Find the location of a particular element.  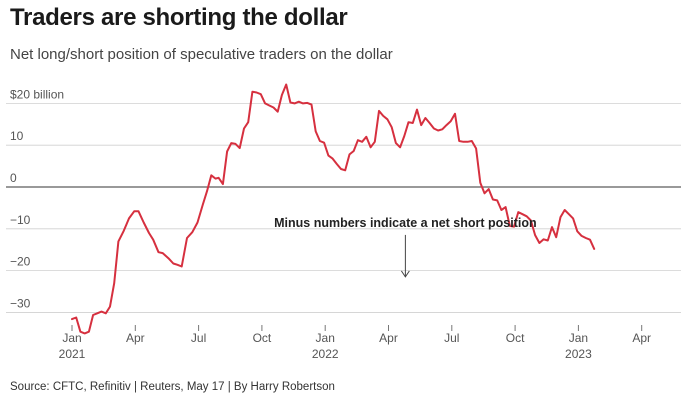

x-tick-year-label: 2023 is located at coordinates (578, 354).